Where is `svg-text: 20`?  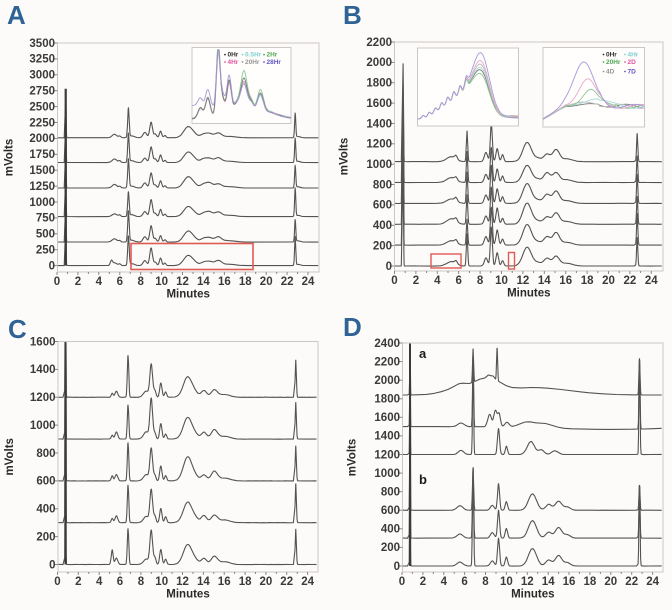 svg-text: 20 is located at coordinates (266, 282).